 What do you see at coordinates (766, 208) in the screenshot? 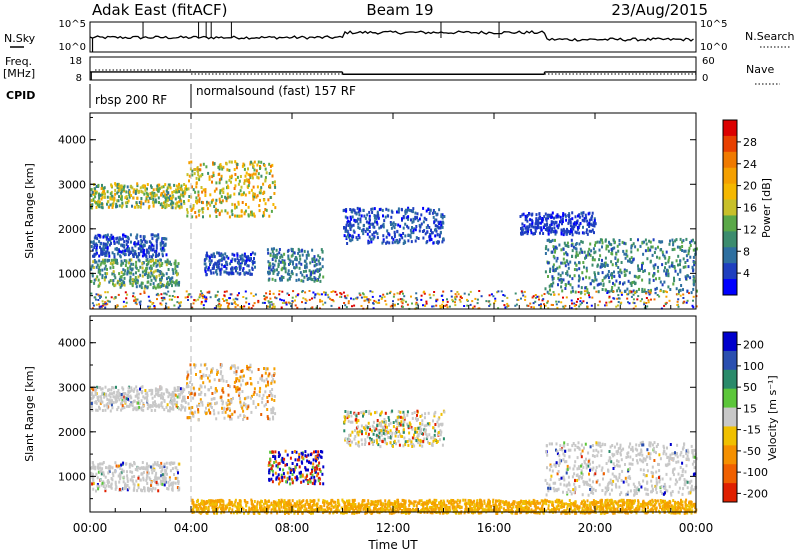
I see `power-colorbar-label: Power [dB]` at bounding box center [766, 208].